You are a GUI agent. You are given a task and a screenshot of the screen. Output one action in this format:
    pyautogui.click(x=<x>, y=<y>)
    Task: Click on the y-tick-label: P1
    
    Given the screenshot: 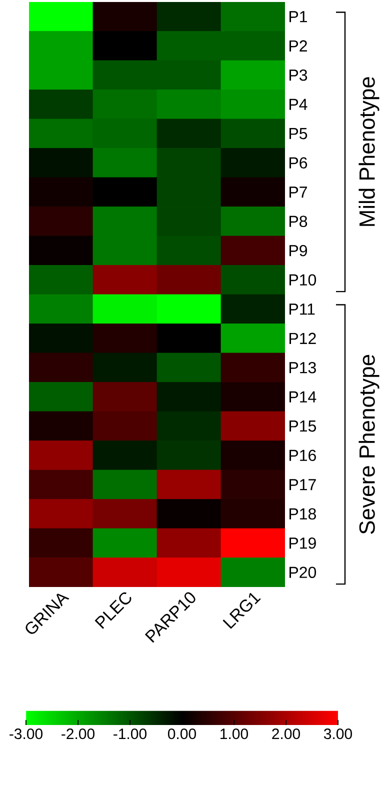 What is the action you would take?
    pyautogui.click(x=298, y=16)
    